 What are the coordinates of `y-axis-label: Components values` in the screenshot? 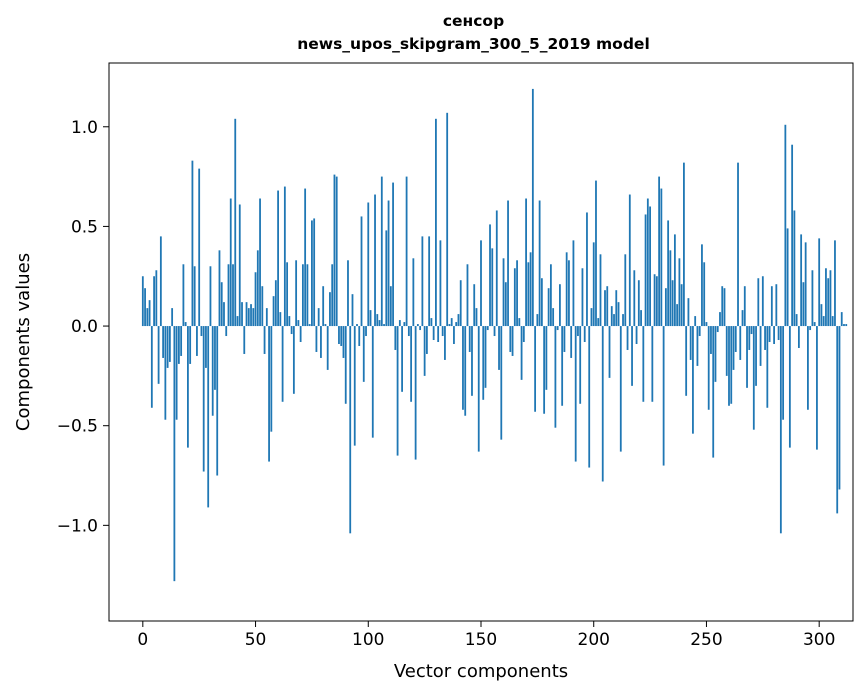 It's located at (23, 342).